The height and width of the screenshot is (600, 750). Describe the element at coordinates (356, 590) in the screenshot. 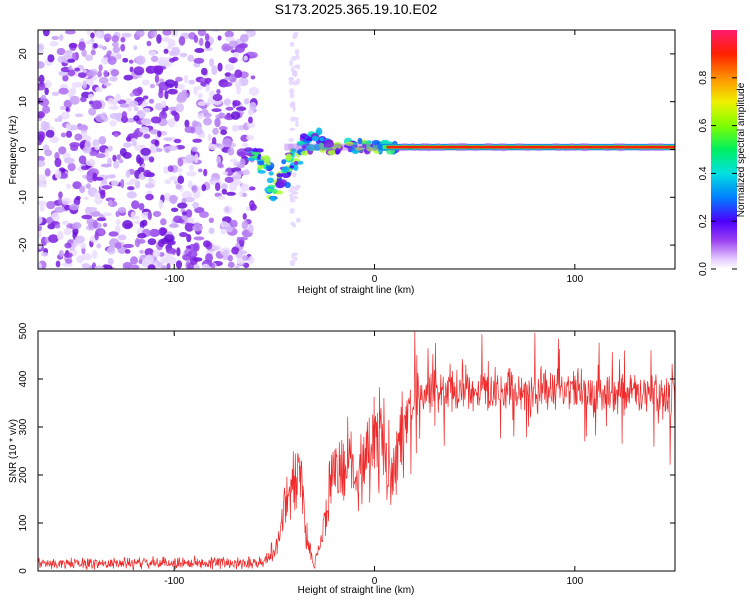

I see `snr-xlabel: Height of straight line (km)` at that location.